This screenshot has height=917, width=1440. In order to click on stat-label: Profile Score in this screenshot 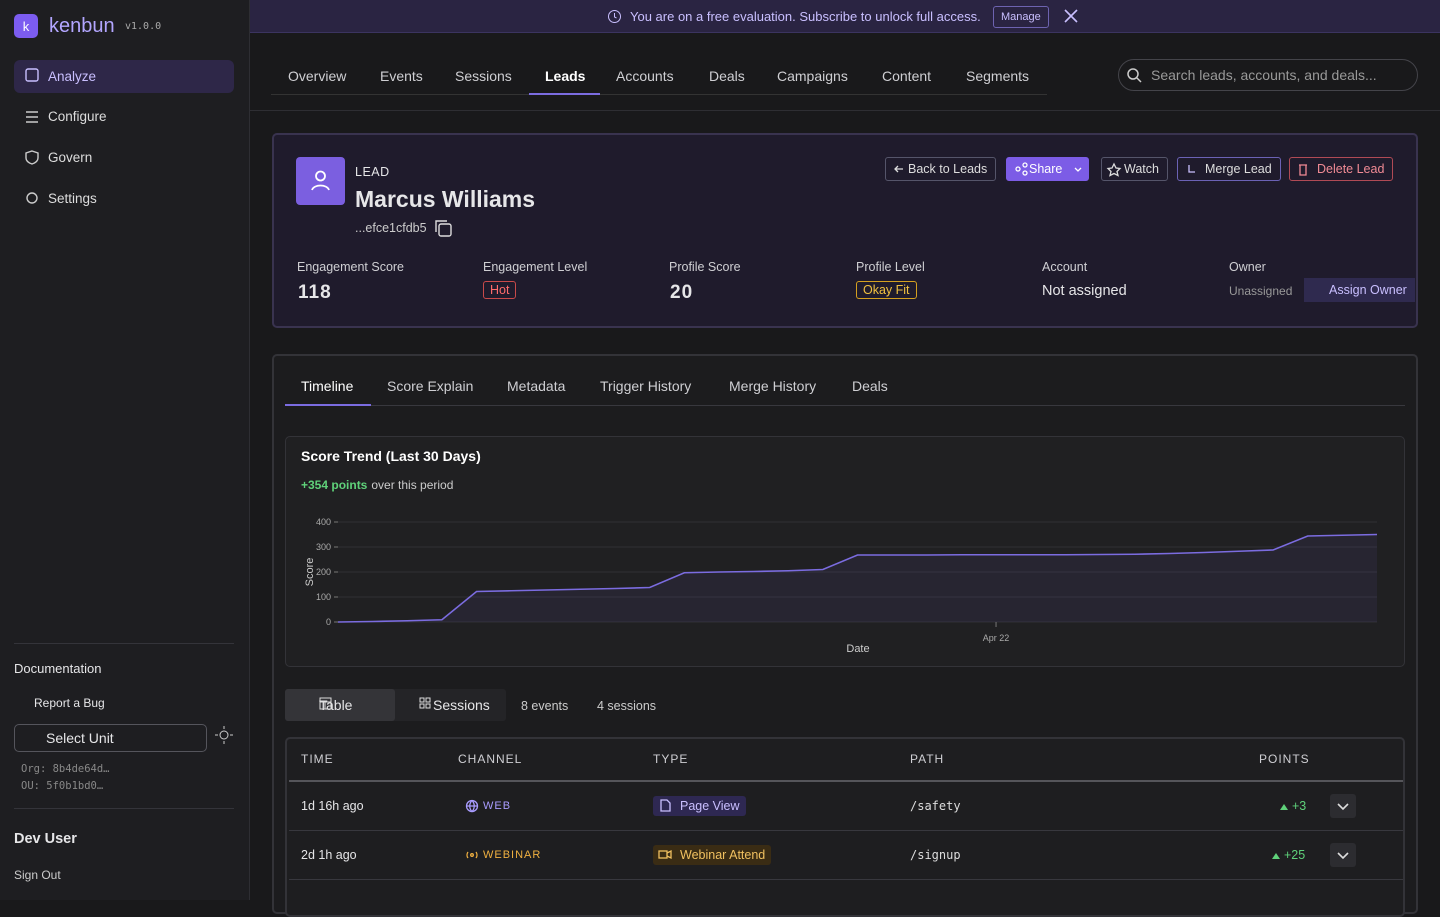, I will do `click(705, 267)`.